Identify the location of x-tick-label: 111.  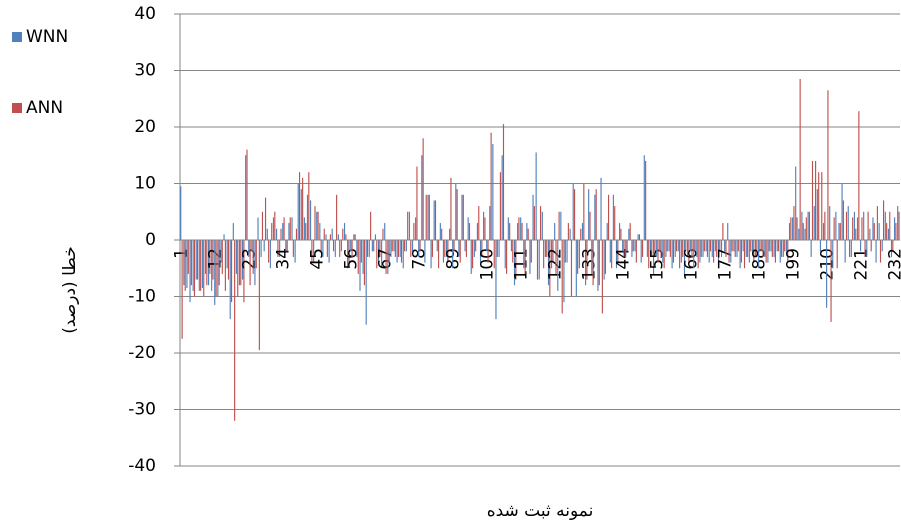
(521, 264).